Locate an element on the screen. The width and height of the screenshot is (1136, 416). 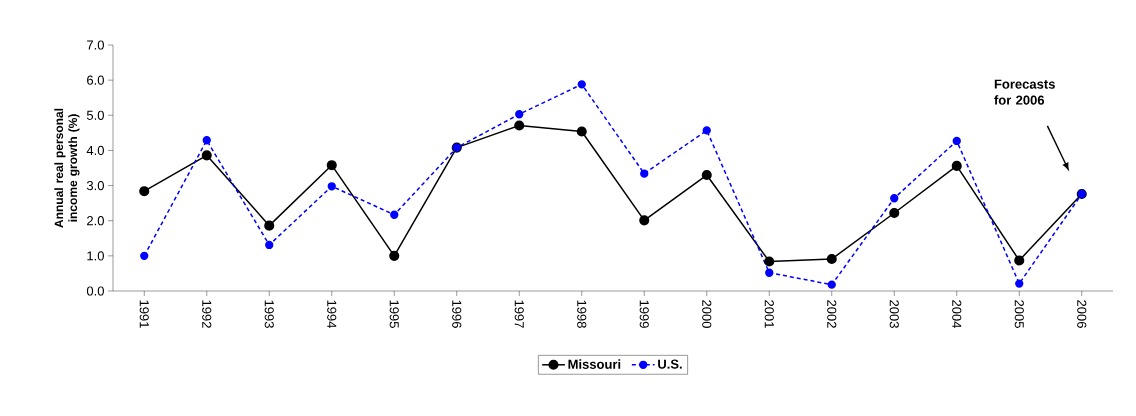
x-tick-label: 2000 is located at coordinates (707, 314).